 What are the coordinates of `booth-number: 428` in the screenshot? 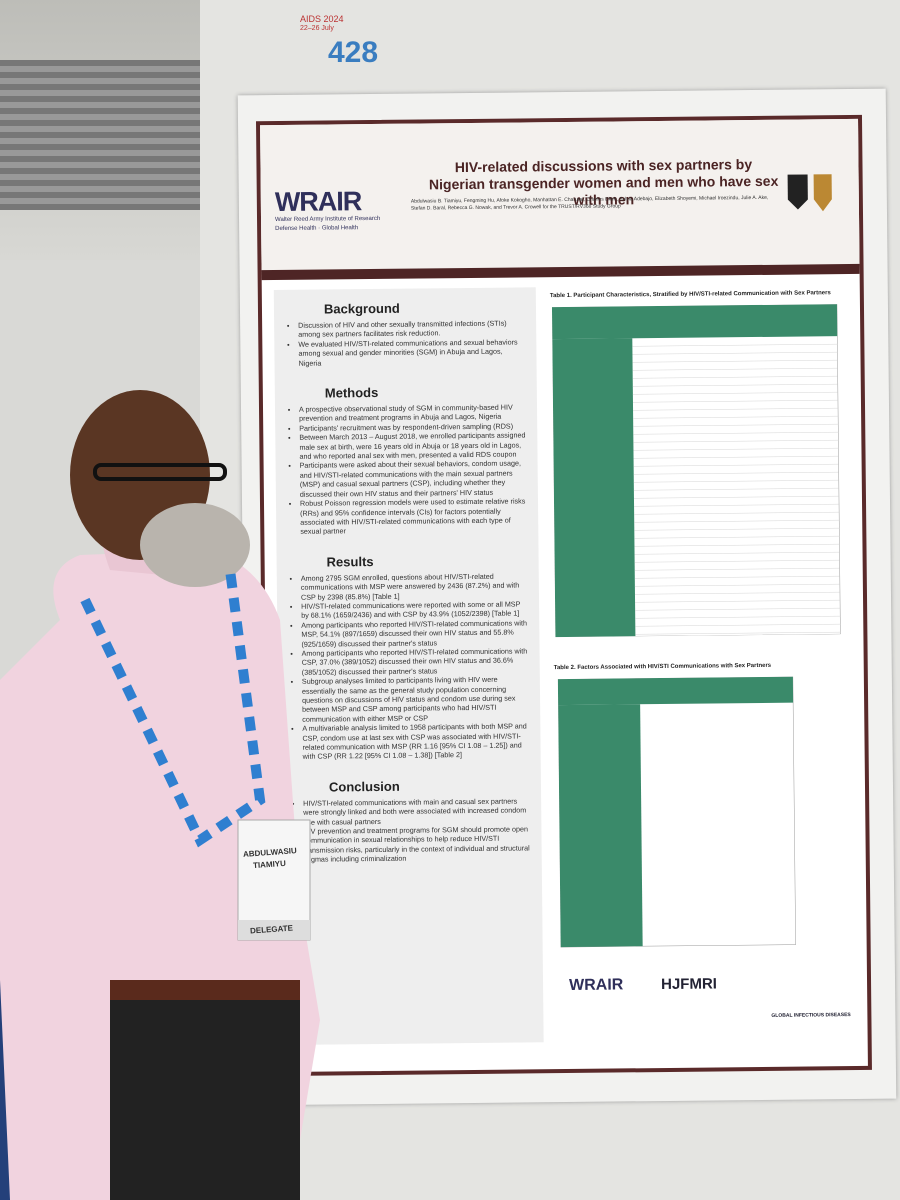 It's located at (353, 52).